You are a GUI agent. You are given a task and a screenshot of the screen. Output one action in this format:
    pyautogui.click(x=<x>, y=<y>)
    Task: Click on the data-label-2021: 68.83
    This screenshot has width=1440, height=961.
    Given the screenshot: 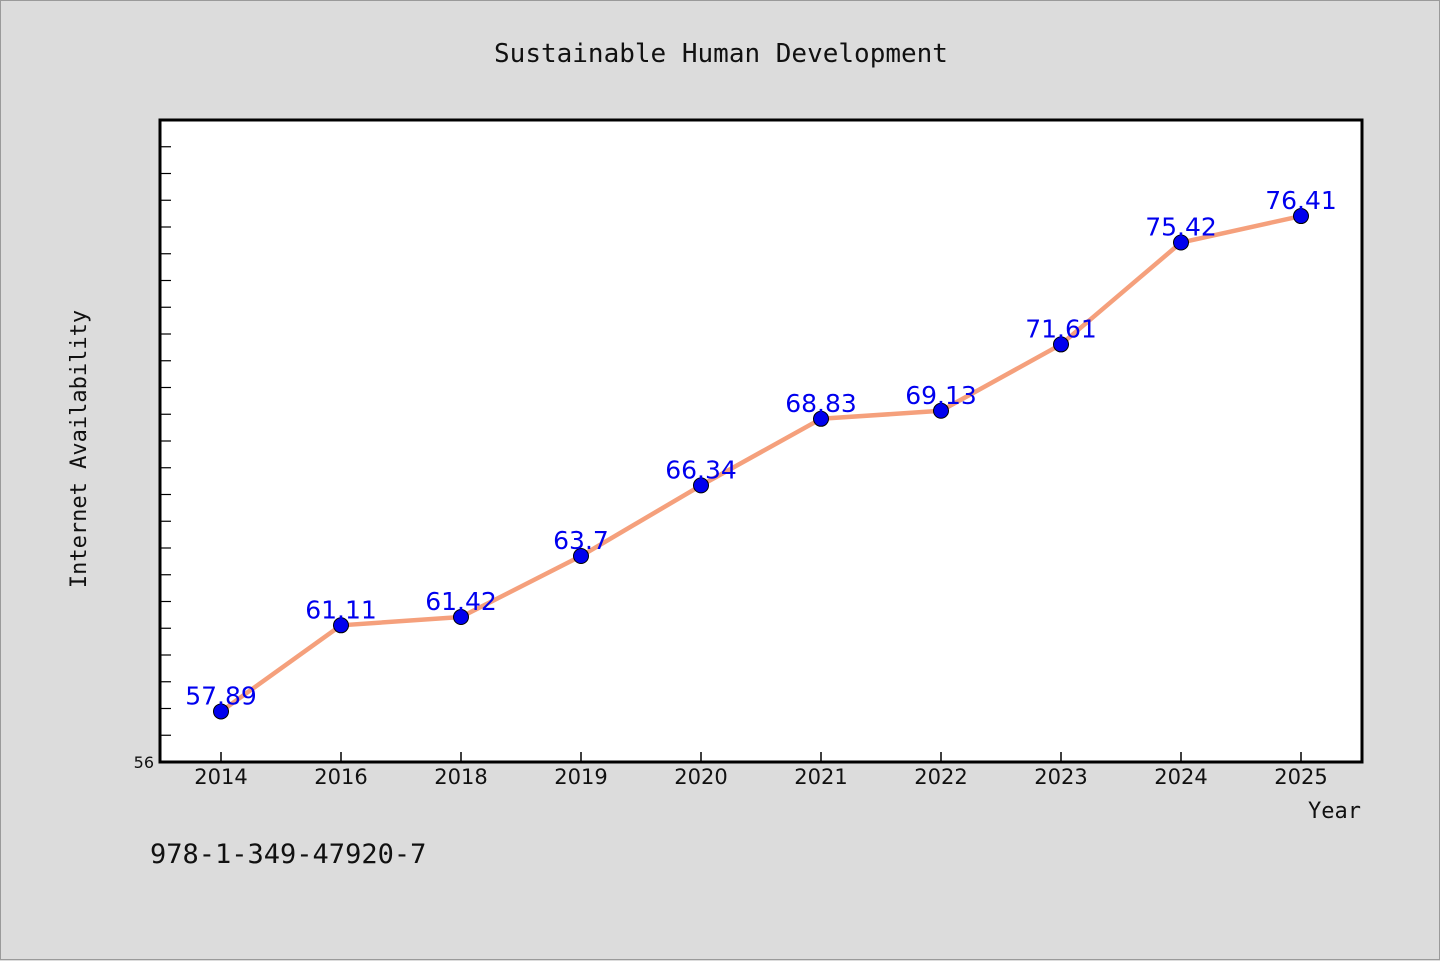 What is the action you would take?
    pyautogui.click(x=821, y=403)
    